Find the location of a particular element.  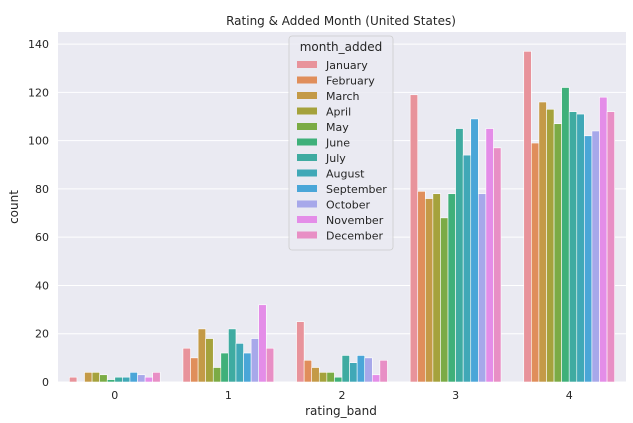

y-axis-label: count is located at coordinates (14, 207).